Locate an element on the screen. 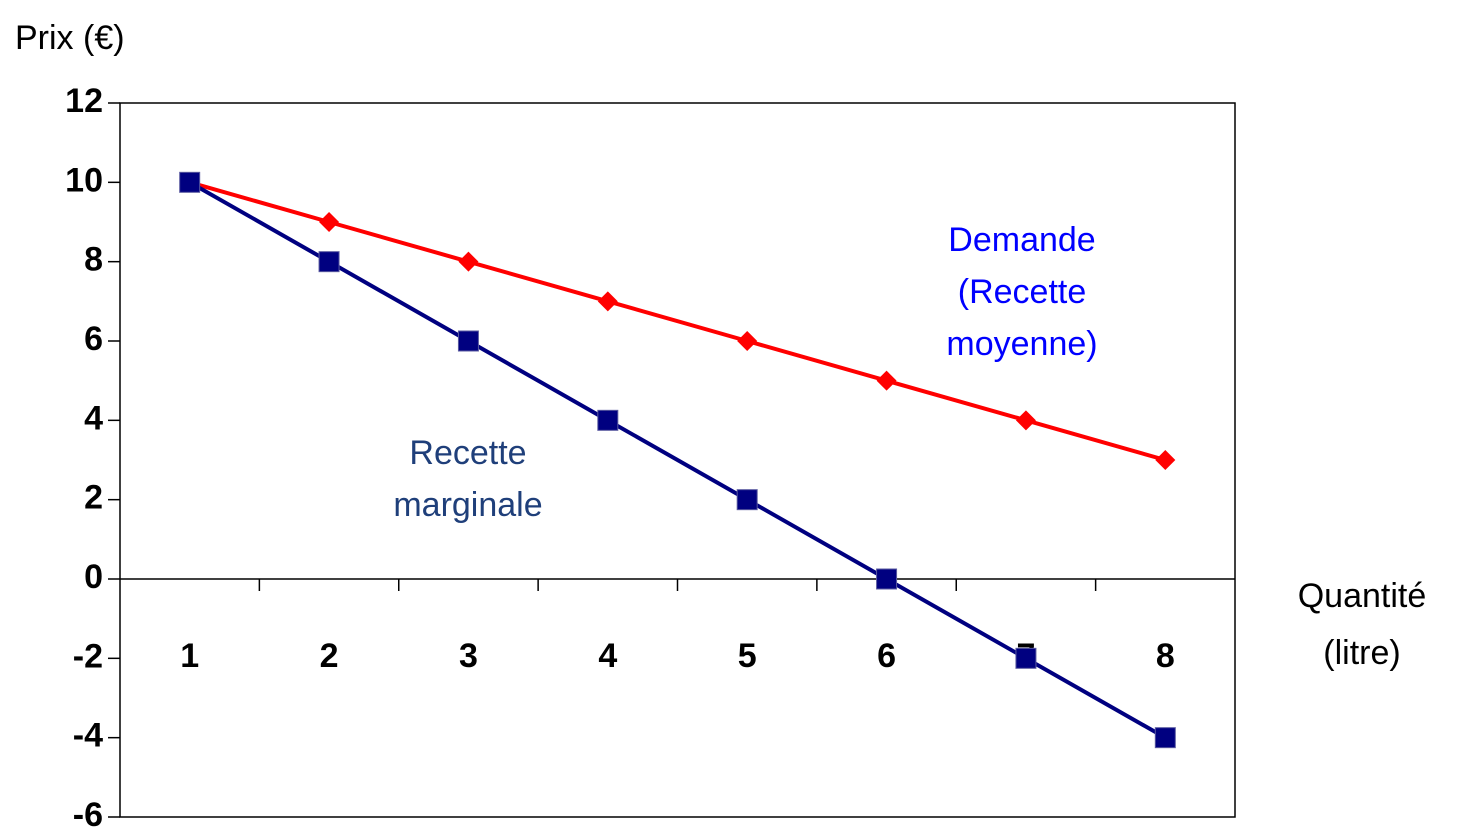  y-tick-label: 12 is located at coordinates (84, 101).